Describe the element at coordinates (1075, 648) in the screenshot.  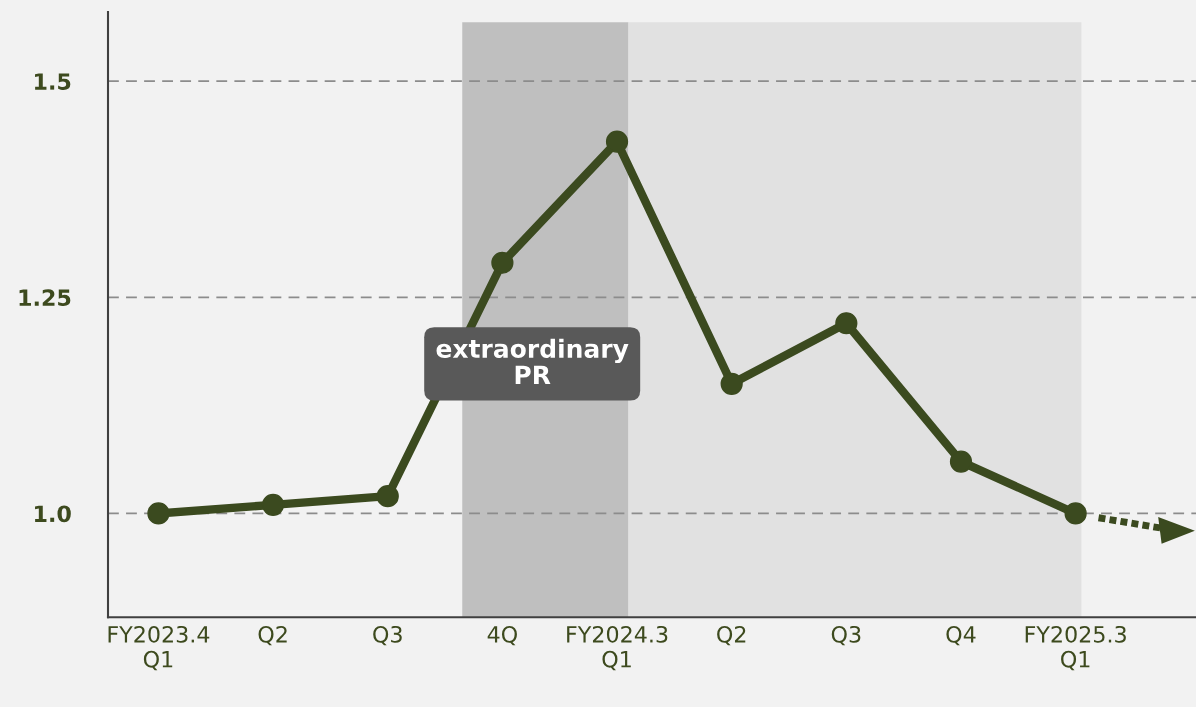
I see `x-tick-label: FY2025.3 Q1` at that location.